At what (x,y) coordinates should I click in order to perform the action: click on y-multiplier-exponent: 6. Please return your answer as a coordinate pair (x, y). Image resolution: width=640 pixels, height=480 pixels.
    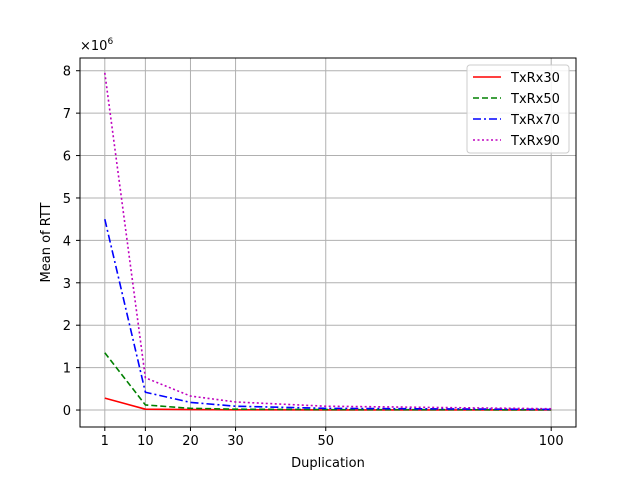
    Looking at the image, I should click on (110, 42).